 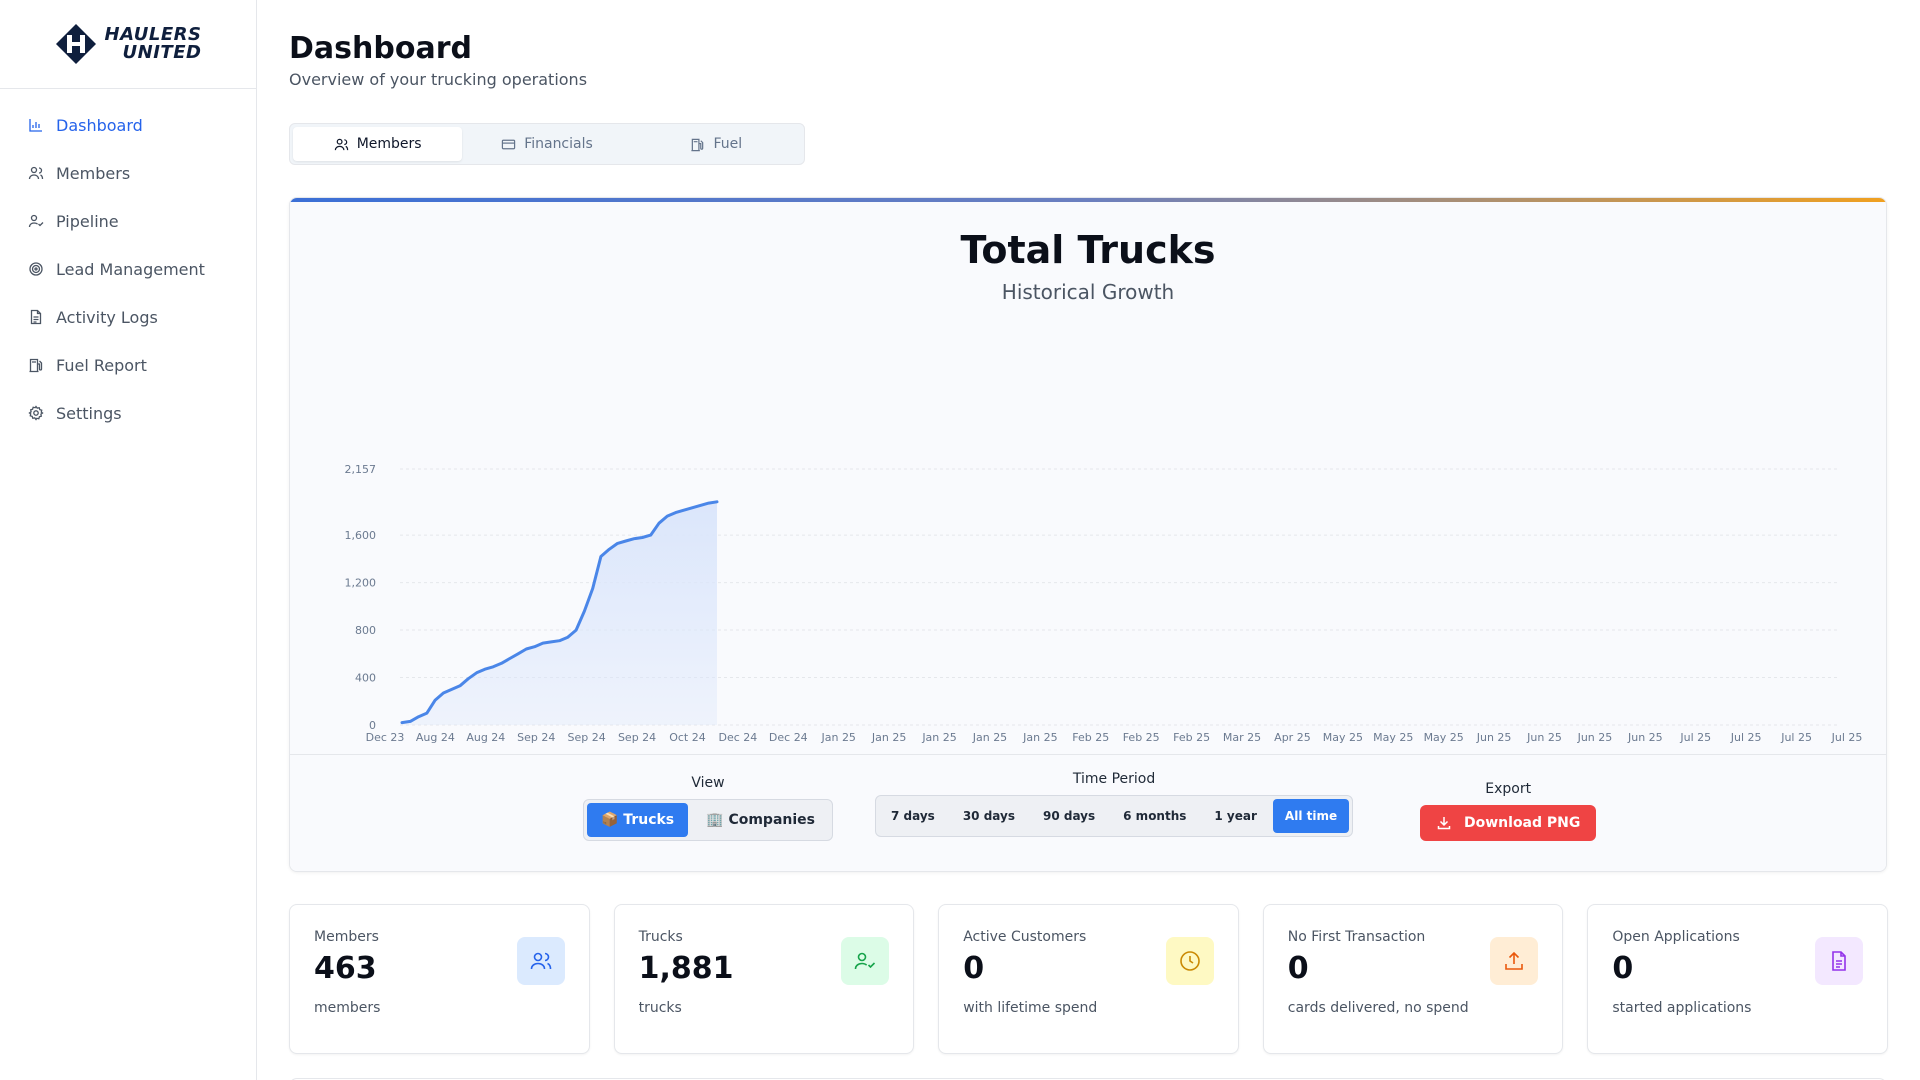 What do you see at coordinates (36, 221) in the screenshot?
I see `user-check-icon` at bounding box center [36, 221].